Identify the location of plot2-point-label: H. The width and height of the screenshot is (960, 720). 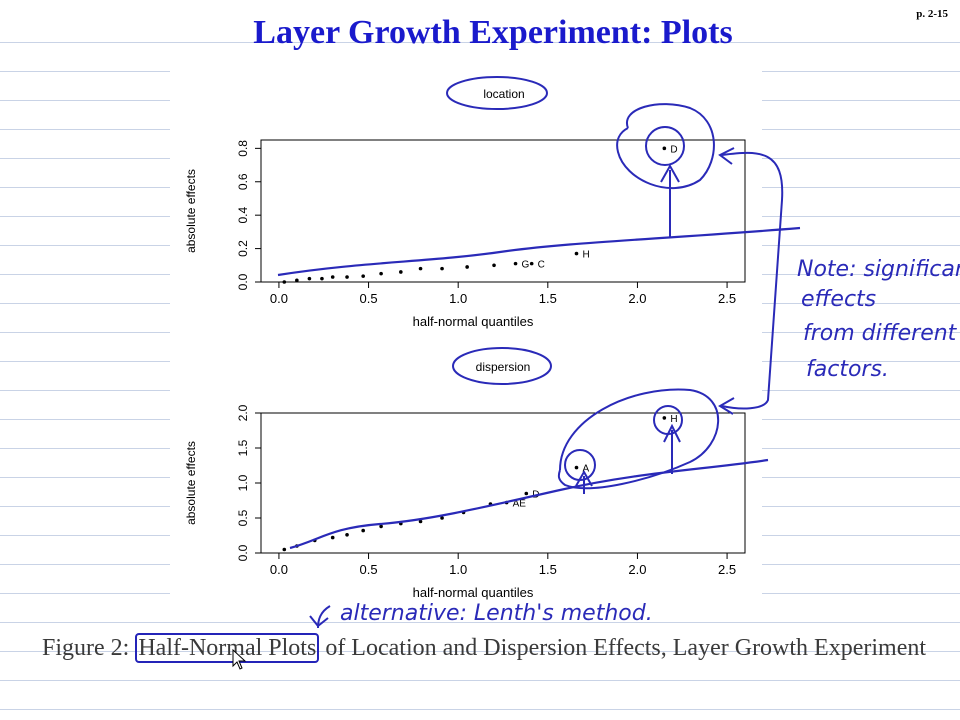
(673, 419).